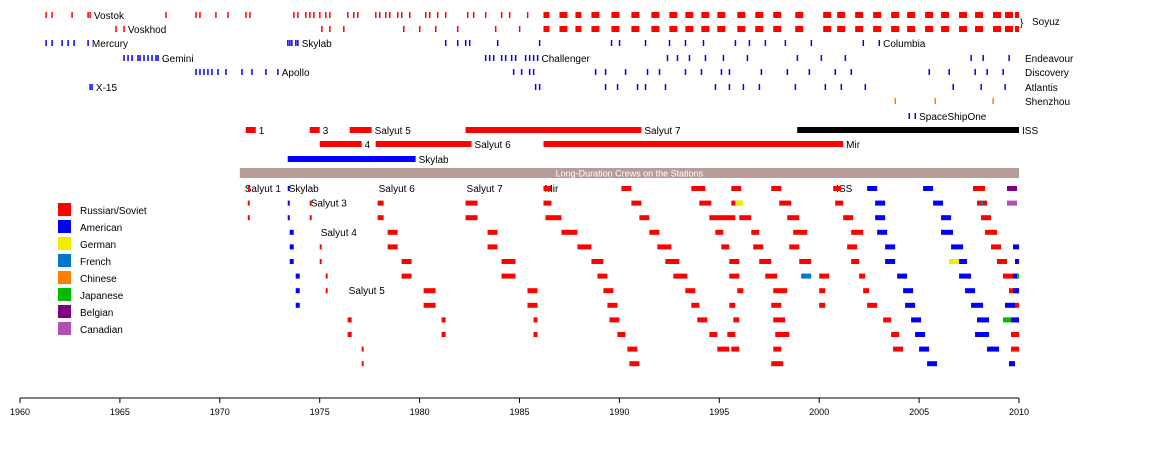 This screenshot has height=450, width=1150. Describe the element at coordinates (904, 44) in the screenshot. I see `program-label: Columbia` at that location.